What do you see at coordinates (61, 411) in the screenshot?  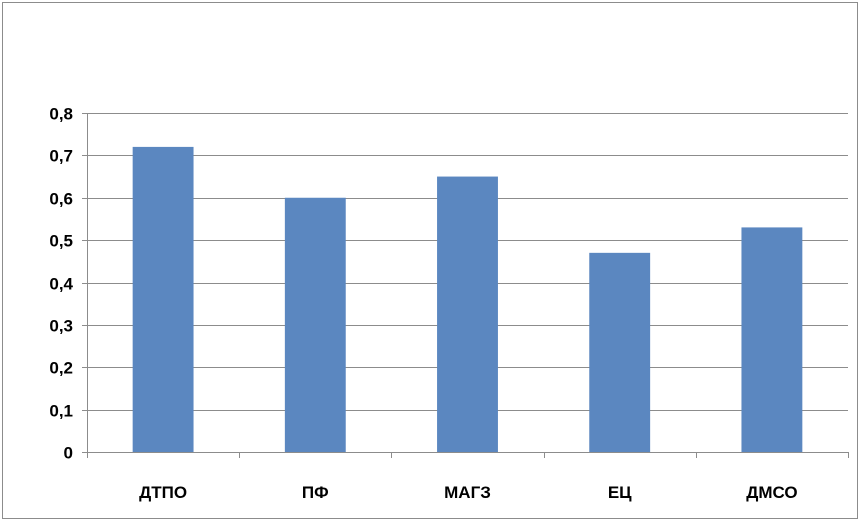 I see `y-tick-label: 0,1` at bounding box center [61, 411].